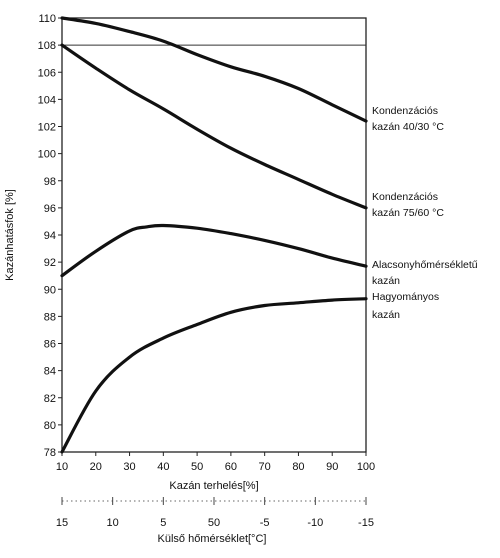 Image resolution: width=500 pixels, height=558 pixels. What do you see at coordinates (425, 265) in the screenshot?
I see `series-label-3: Alacsonyhőmérsékletű` at bounding box center [425, 265].